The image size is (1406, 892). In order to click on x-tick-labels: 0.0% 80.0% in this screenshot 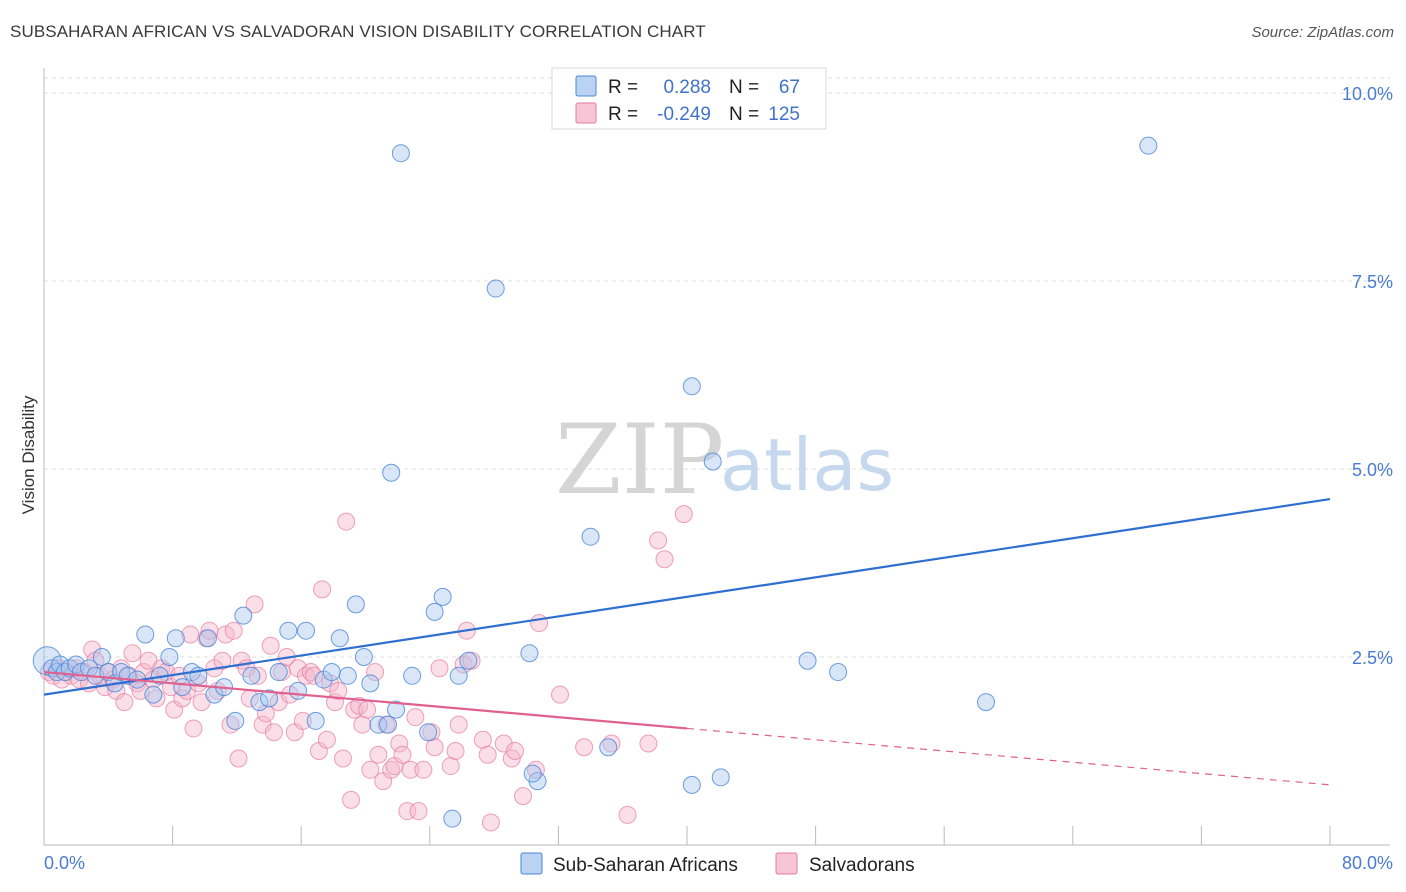, I will do `click(718, 863)`.